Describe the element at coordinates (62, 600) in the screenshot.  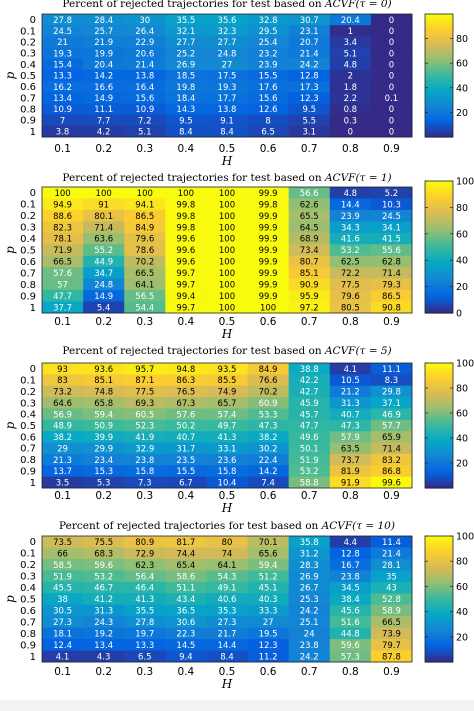
I see `cell-value-label: 38` at that location.